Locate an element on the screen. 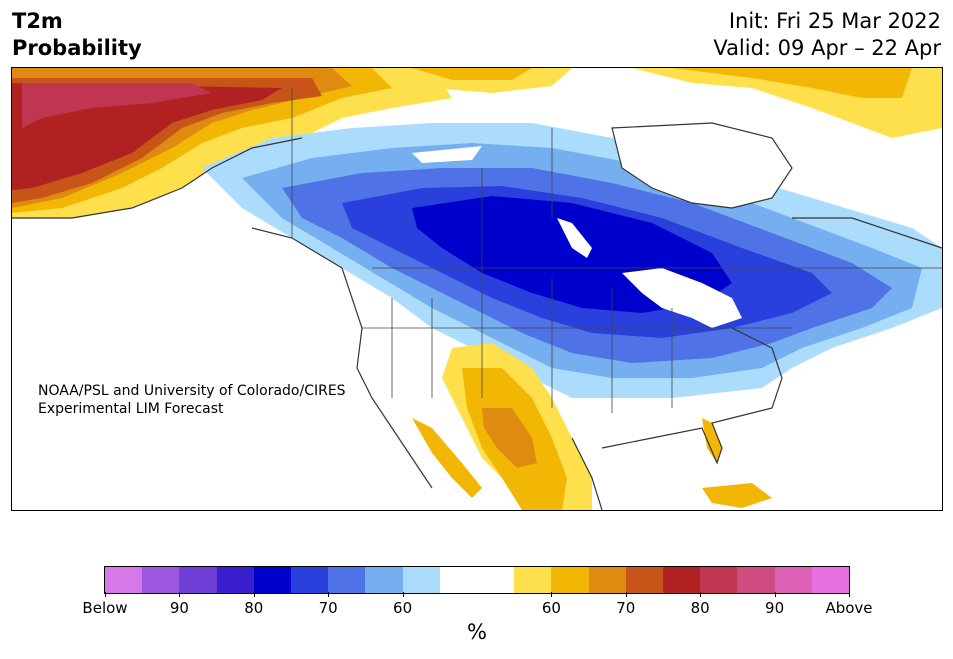 The image size is (953, 659). baja-warm-region is located at coordinates (447, 458).